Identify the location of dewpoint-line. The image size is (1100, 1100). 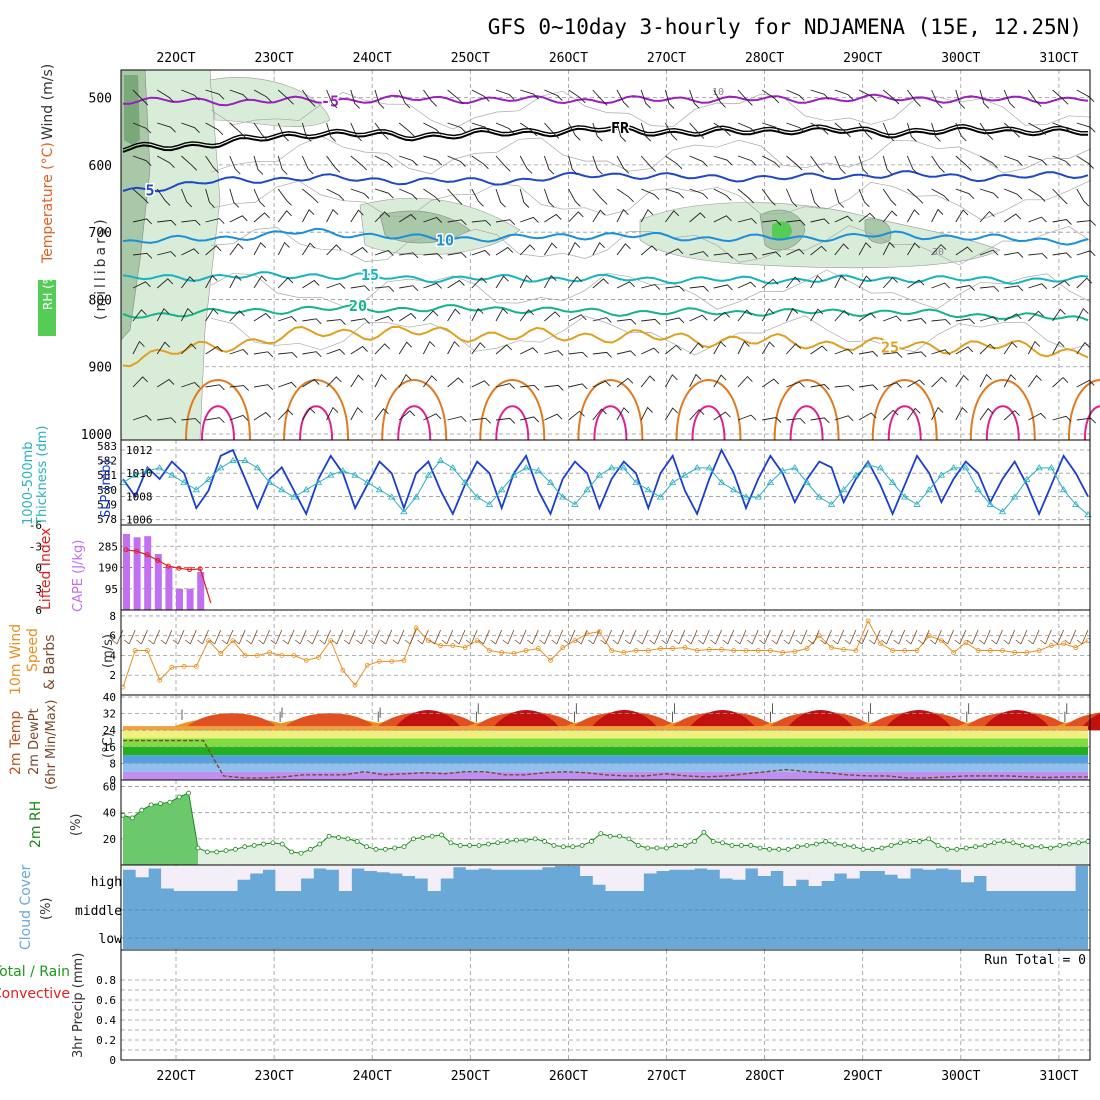
(605, 759).